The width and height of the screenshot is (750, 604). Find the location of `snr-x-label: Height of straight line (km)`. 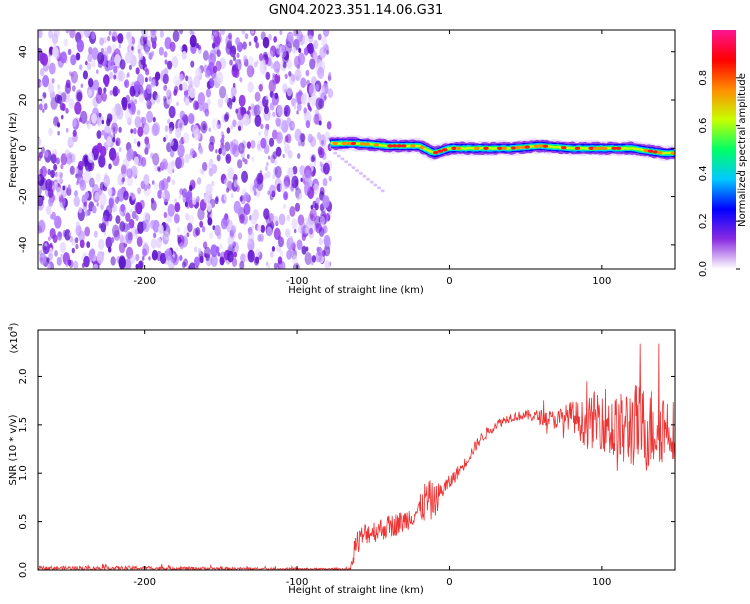

snr-x-label: Height of straight line (km) is located at coordinates (356, 590).